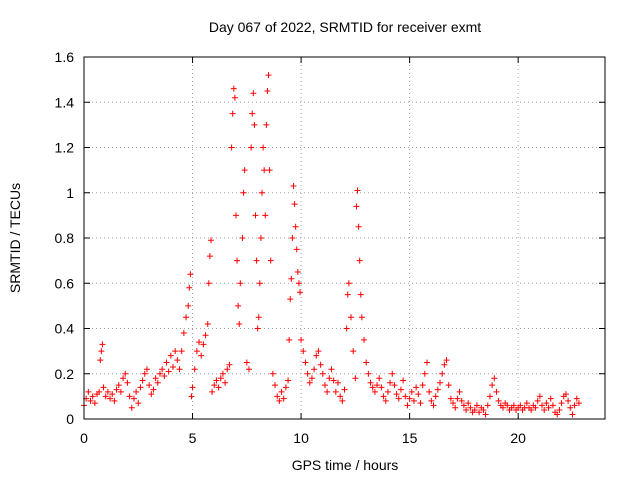 This screenshot has height=480, width=640. Describe the element at coordinates (65, 329) in the screenshot. I see `y-tick-label: 0.4` at that location.